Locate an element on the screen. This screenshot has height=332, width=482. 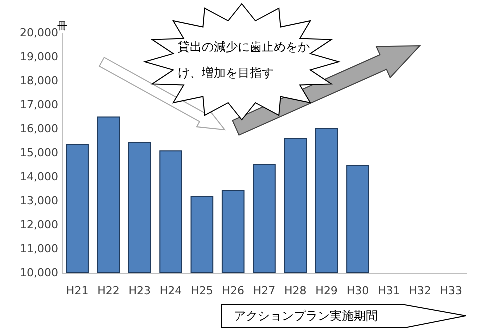
x-tick-label: H25 is located at coordinates (202, 291).